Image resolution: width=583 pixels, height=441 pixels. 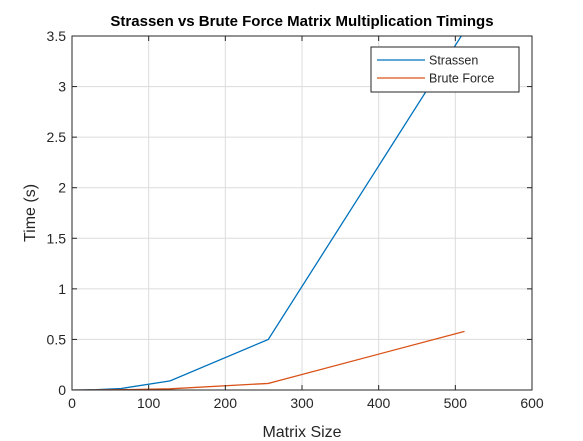 What do you see at coordinates (456, 403) in the screenshot?
I see `x-tick-label: 500` at bounding box center [456, 403].